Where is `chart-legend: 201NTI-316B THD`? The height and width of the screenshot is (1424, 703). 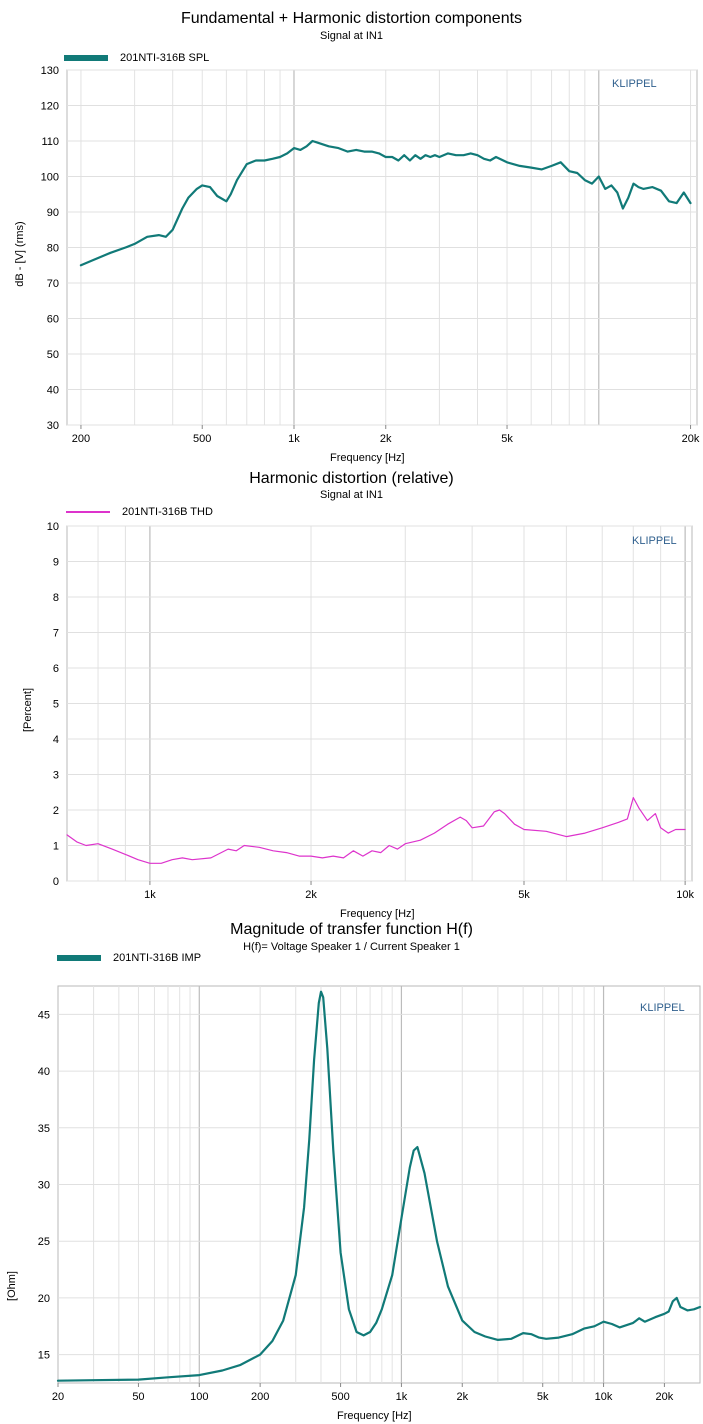
chart-legend: 201NTI-316B THD is located at coordinates (139, 512).